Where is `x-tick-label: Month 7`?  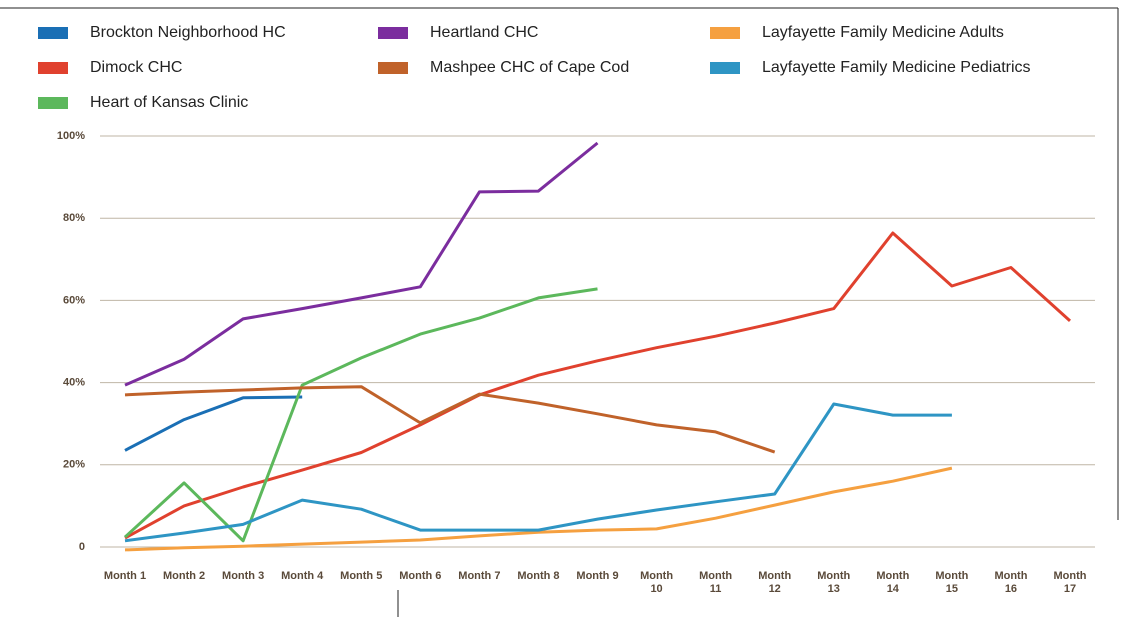
x-tick-label: Month 7 is located at coordinates (479, 576).